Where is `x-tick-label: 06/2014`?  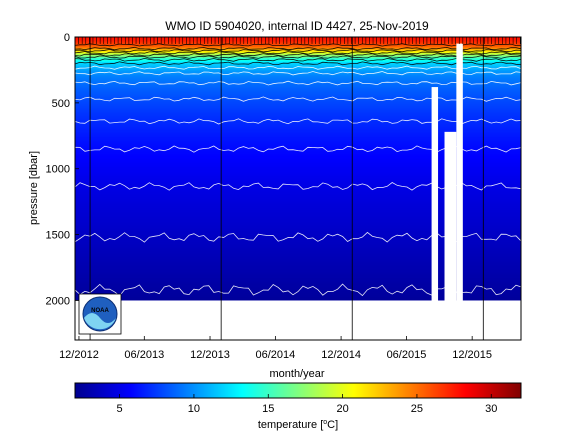
x-tick-label: 06/2014 is located at coordinates (275, 355).